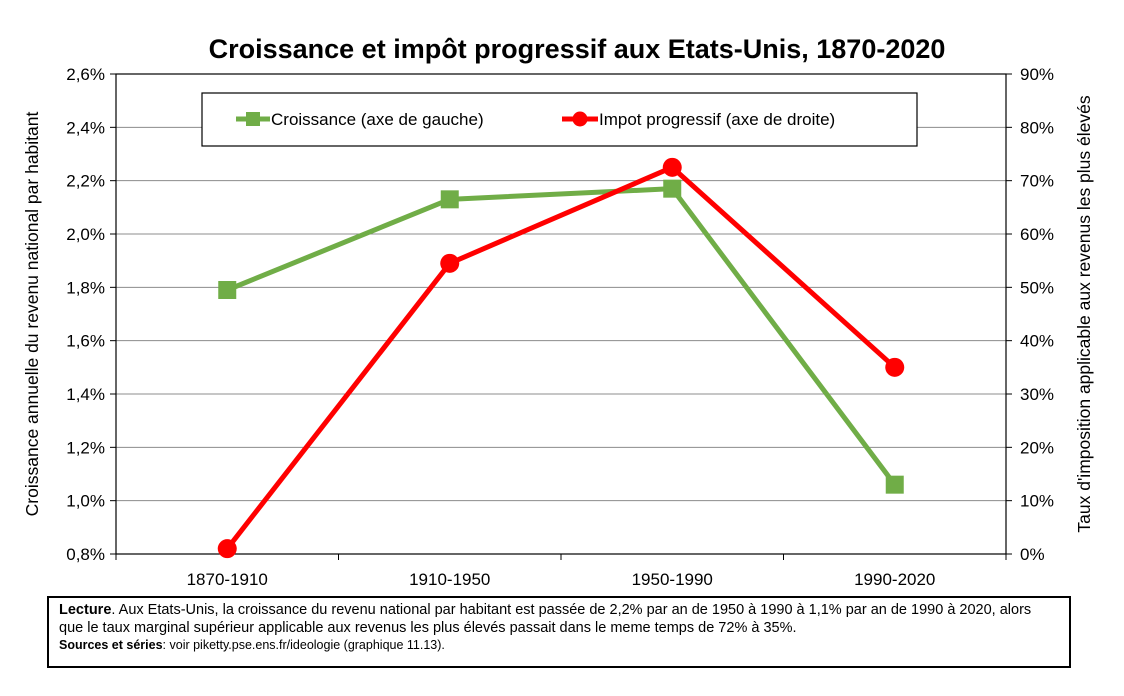 Image resolution: width=1124 pixels, height=696 pixels. I want to click on x-tick-label: 1910-1950, so click(449, 579).